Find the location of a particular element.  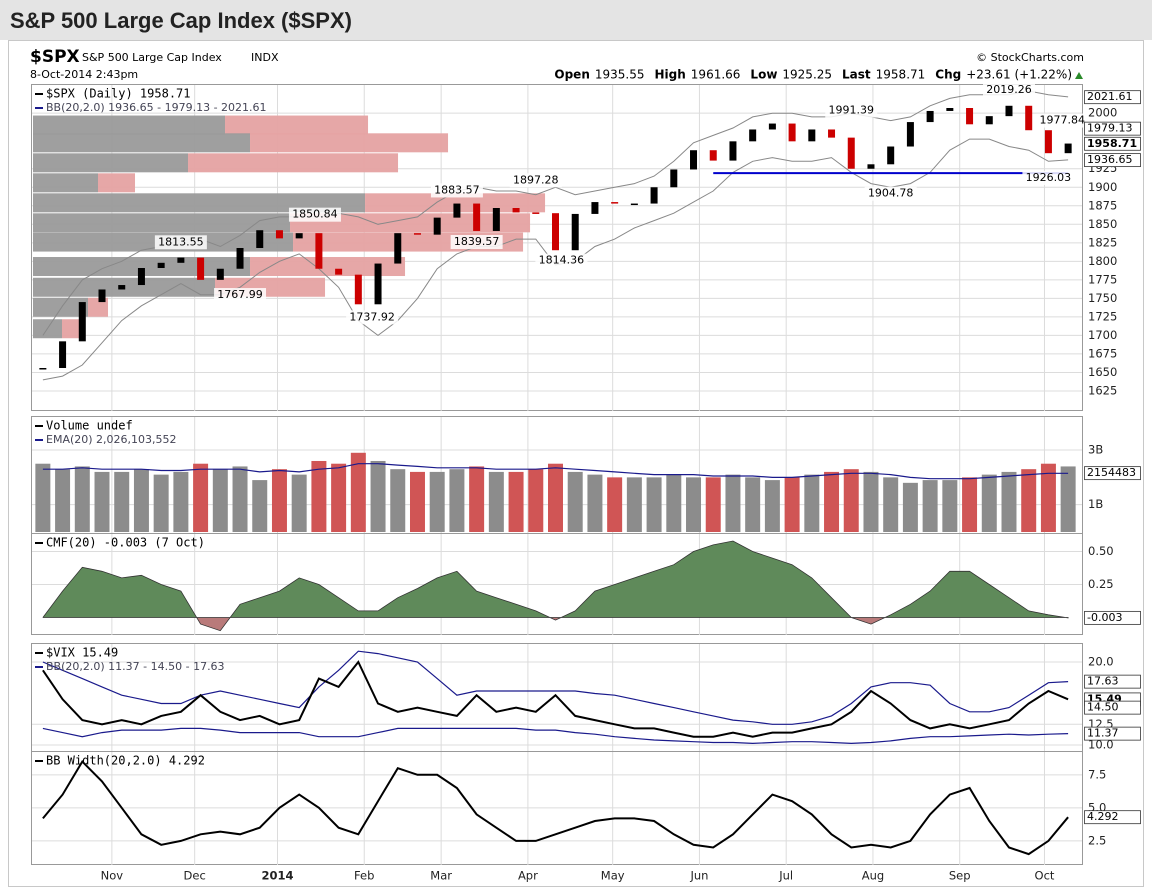

x-tick-label: Dec is located at coordinates (195, 876).